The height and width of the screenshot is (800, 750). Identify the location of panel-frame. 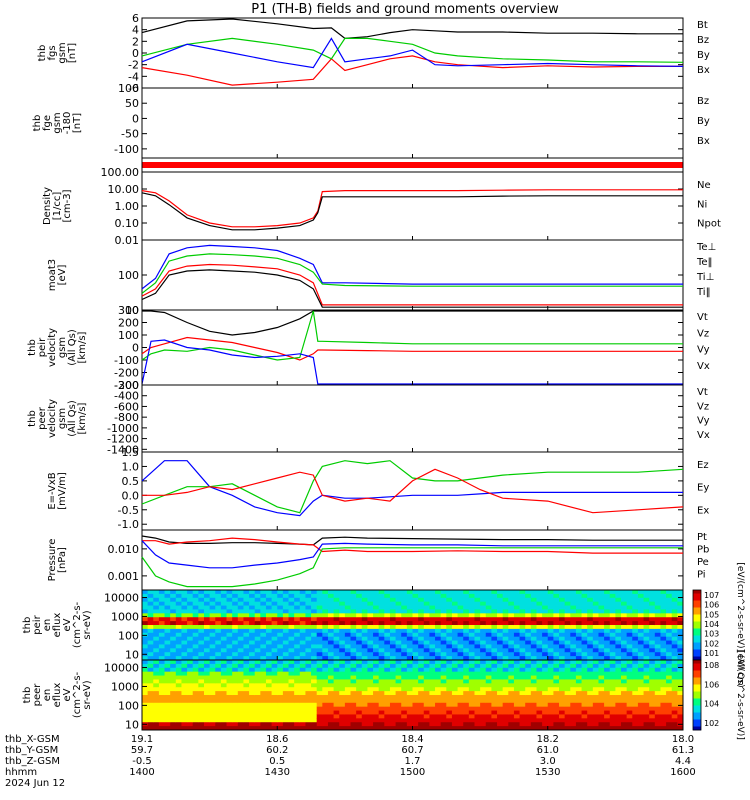
(412, 418).